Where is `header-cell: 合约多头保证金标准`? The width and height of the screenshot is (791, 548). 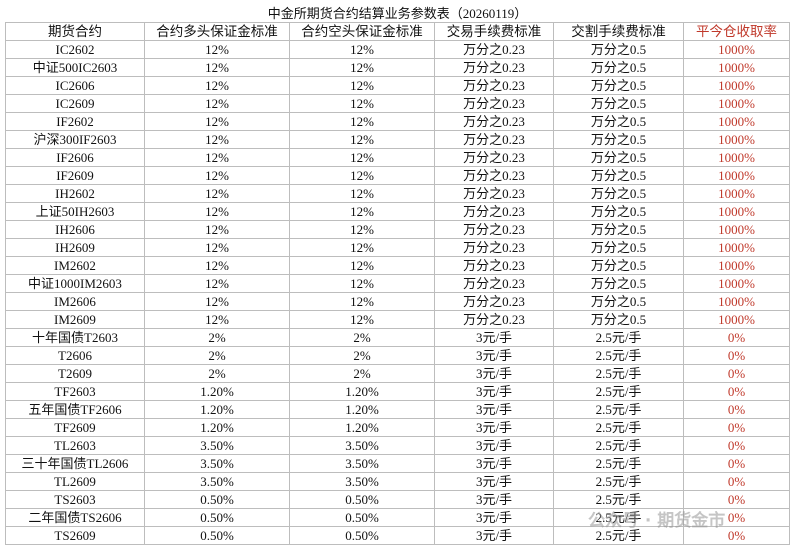 header-cell: 合约多头保证金标准 is located at coordinates (217, 31).